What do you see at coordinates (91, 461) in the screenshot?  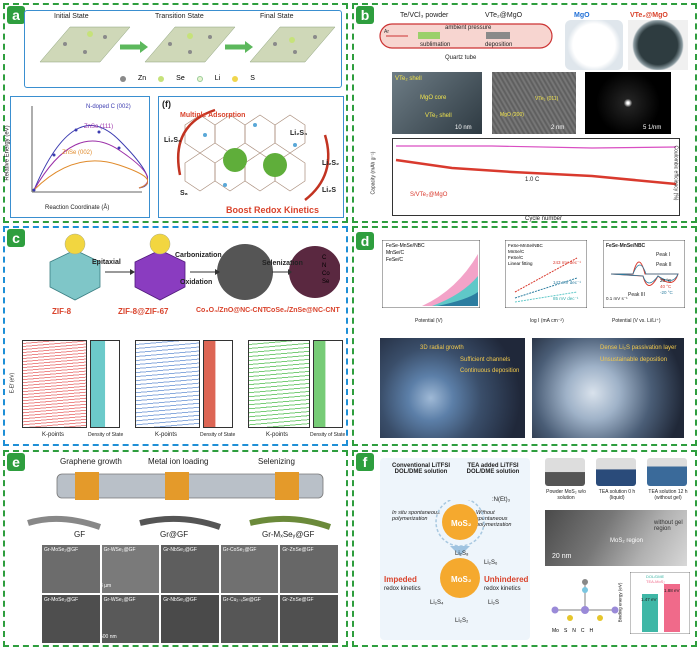 I see `step-graphene: Graphene growth` at bounding box center [91, 461].